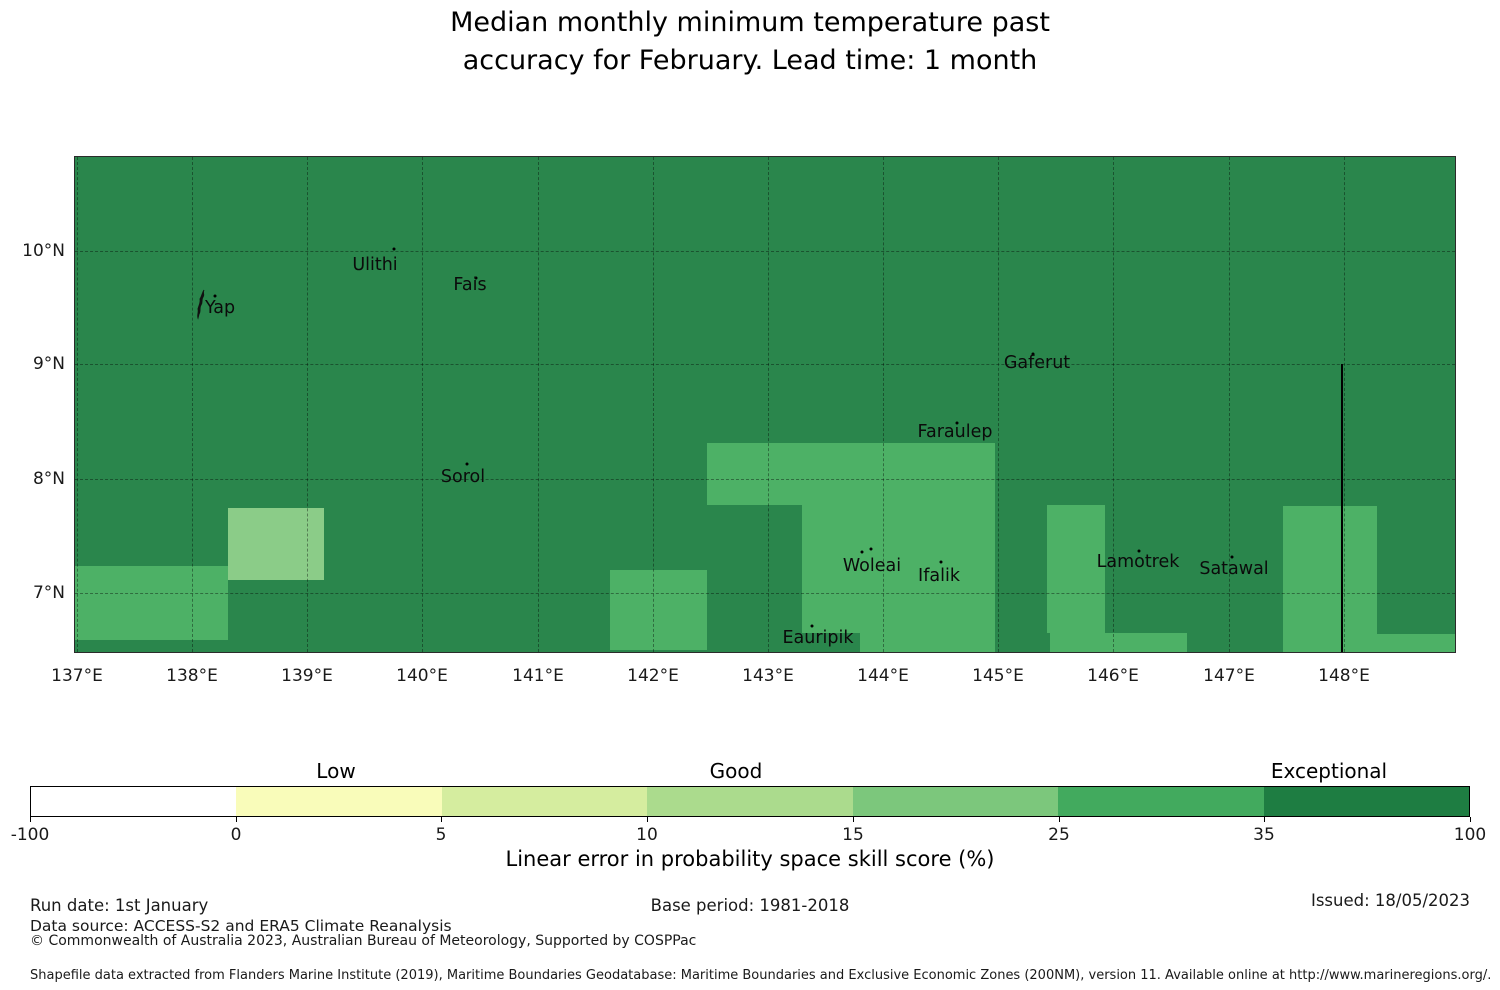 This screenshot has height=990, width=1500. What do you see at coordinates (998, 676) in the screenshot?
I see `x-axis-tick-label: 145°E` at bounding box center [998, 676].